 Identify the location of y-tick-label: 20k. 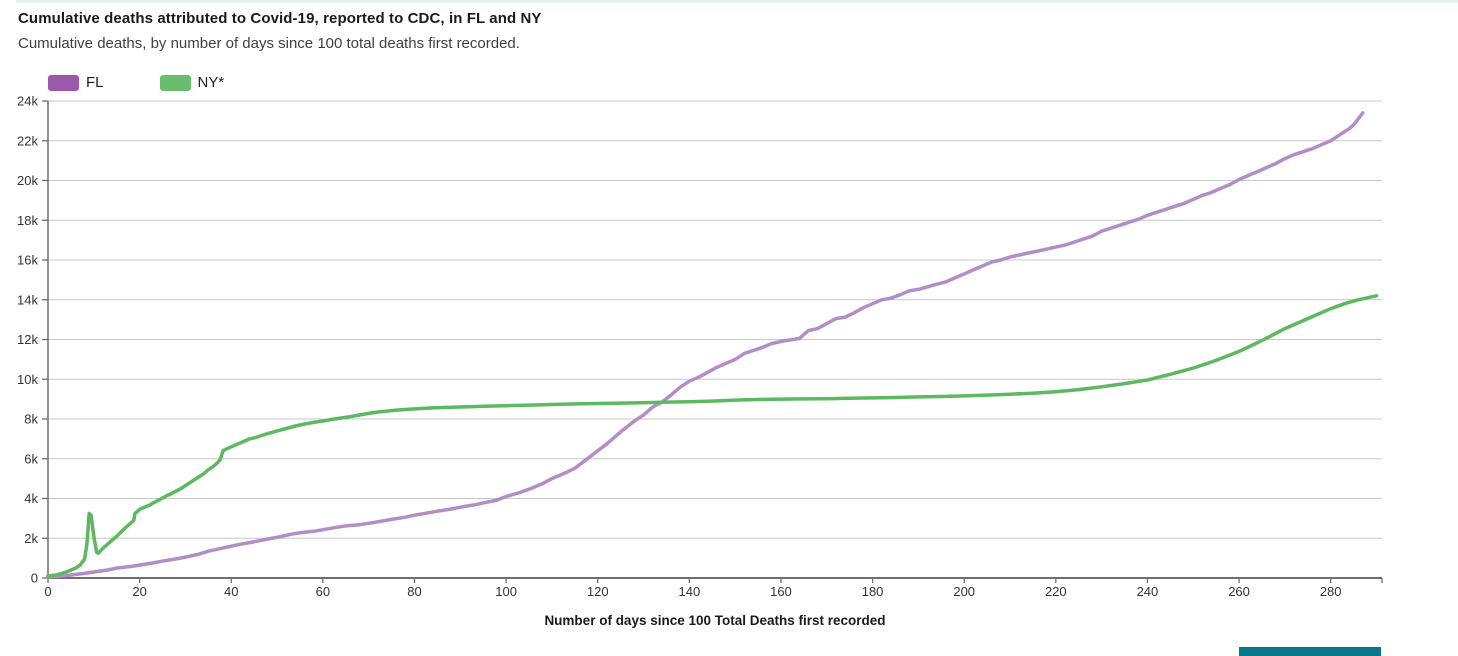
(27, 180).